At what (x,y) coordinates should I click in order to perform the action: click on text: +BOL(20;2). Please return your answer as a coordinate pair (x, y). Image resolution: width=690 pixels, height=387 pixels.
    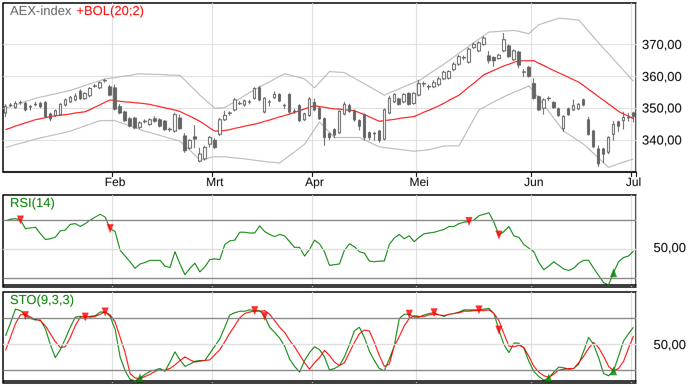
    Looking at the image, I should click on (110, 10).